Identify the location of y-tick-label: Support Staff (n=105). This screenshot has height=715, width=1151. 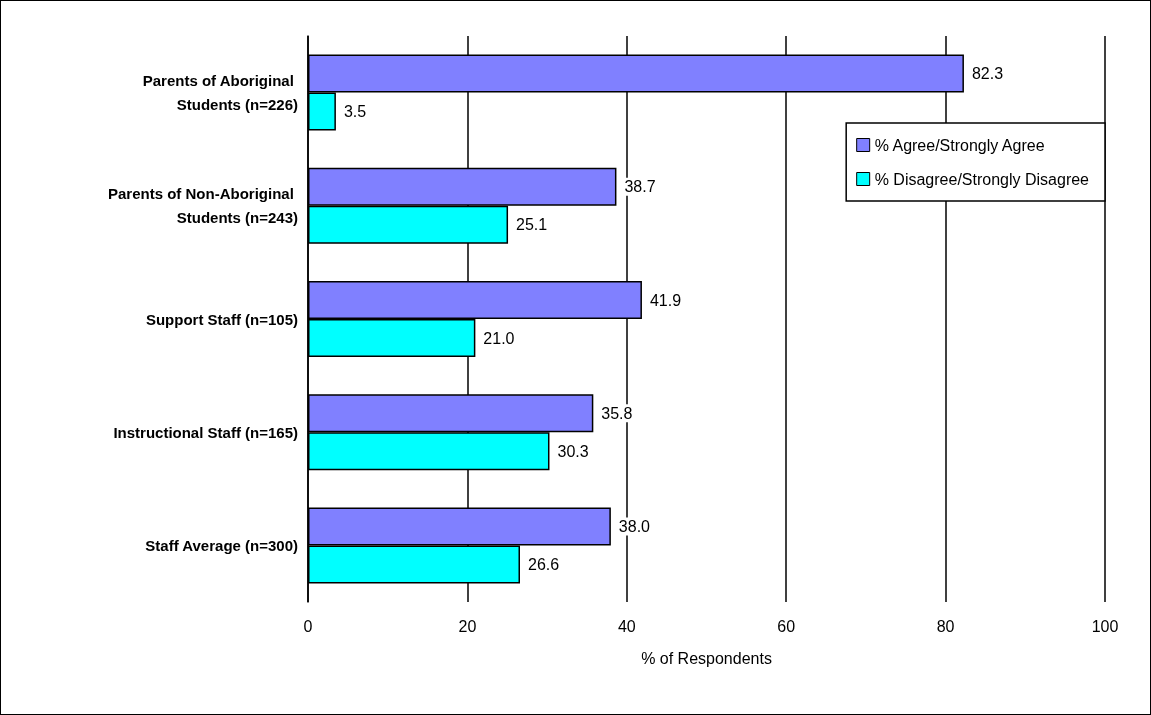
(221, 319).